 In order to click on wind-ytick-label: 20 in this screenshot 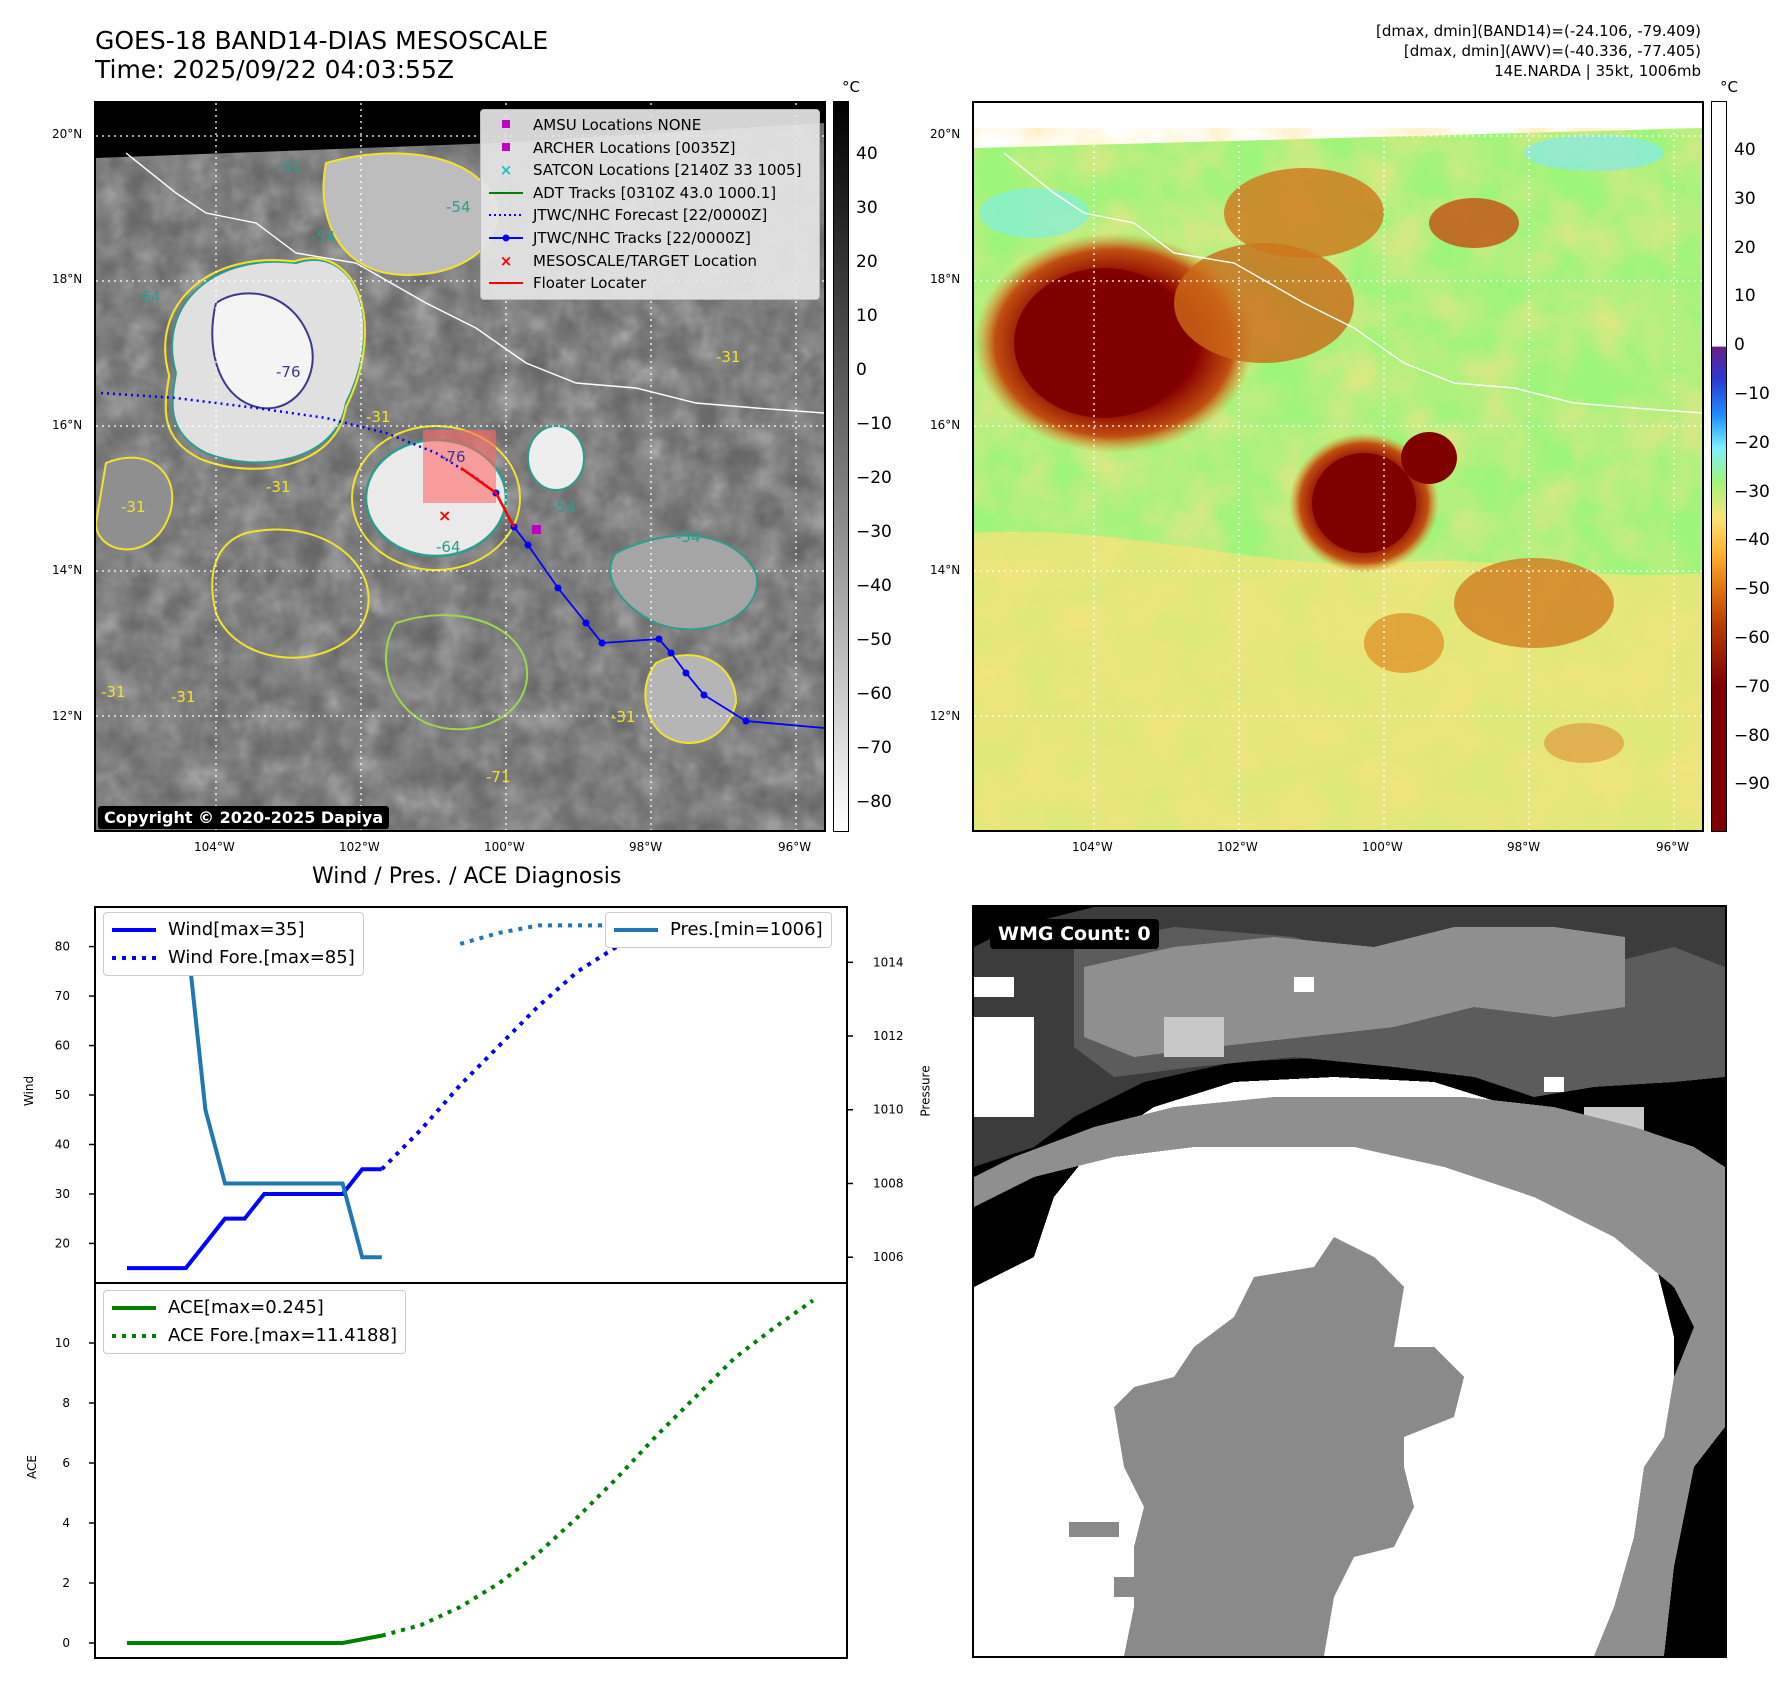, I will do `click(62, 1243)`.